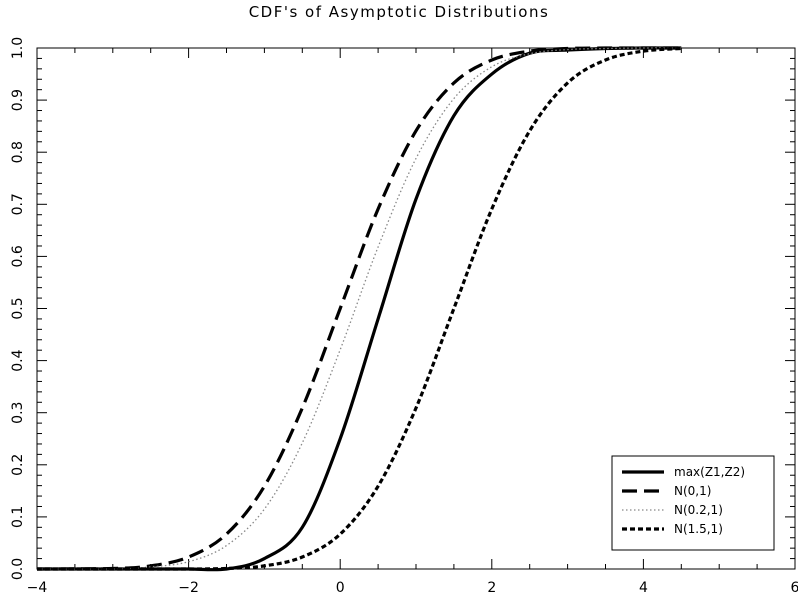 The height and width of the screenshot is (601, 798). I want to click on y-tick-label: 0.8, so click(18, 152).